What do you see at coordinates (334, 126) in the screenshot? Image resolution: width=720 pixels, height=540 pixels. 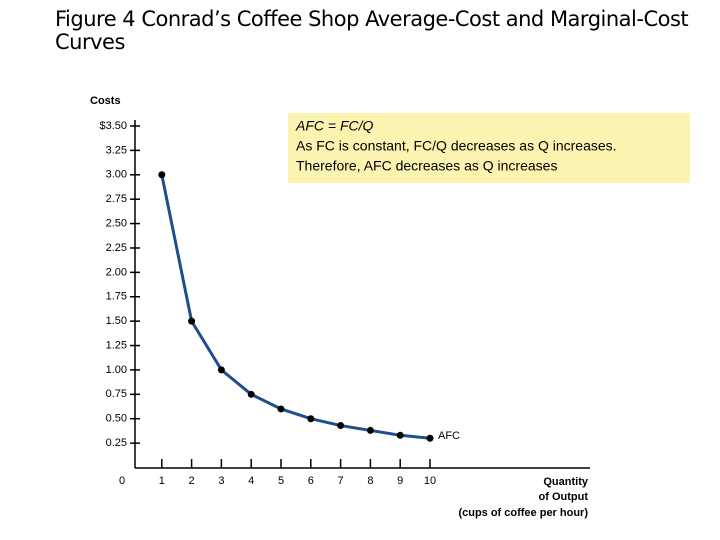 I see `annotation: AFC = FC/Q` at bounding box center [334, 126].